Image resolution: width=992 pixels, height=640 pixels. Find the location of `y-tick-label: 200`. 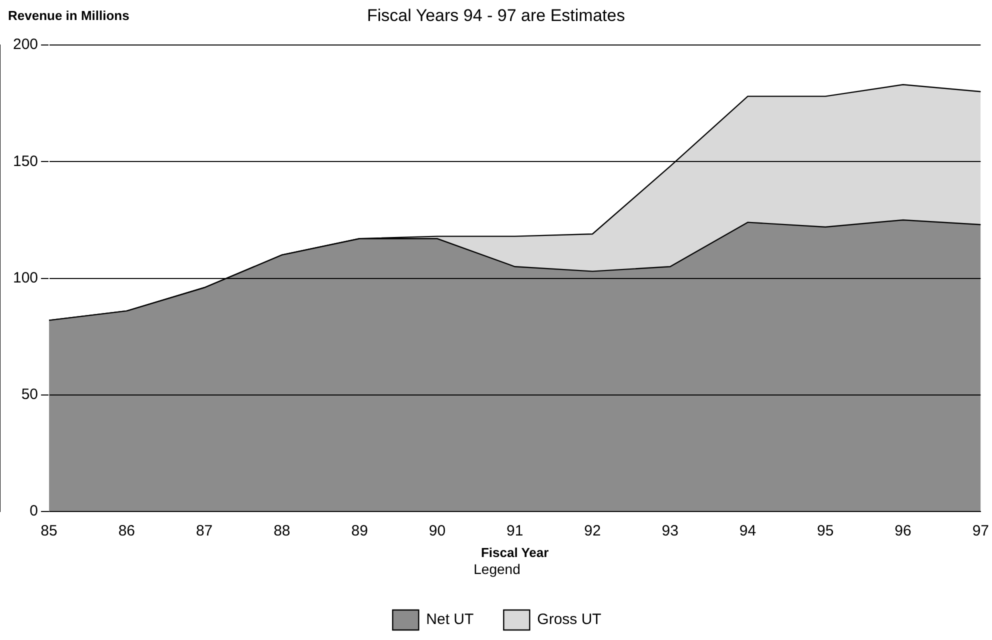

y-tick-label: 200 is located at coordinates (25, 45).